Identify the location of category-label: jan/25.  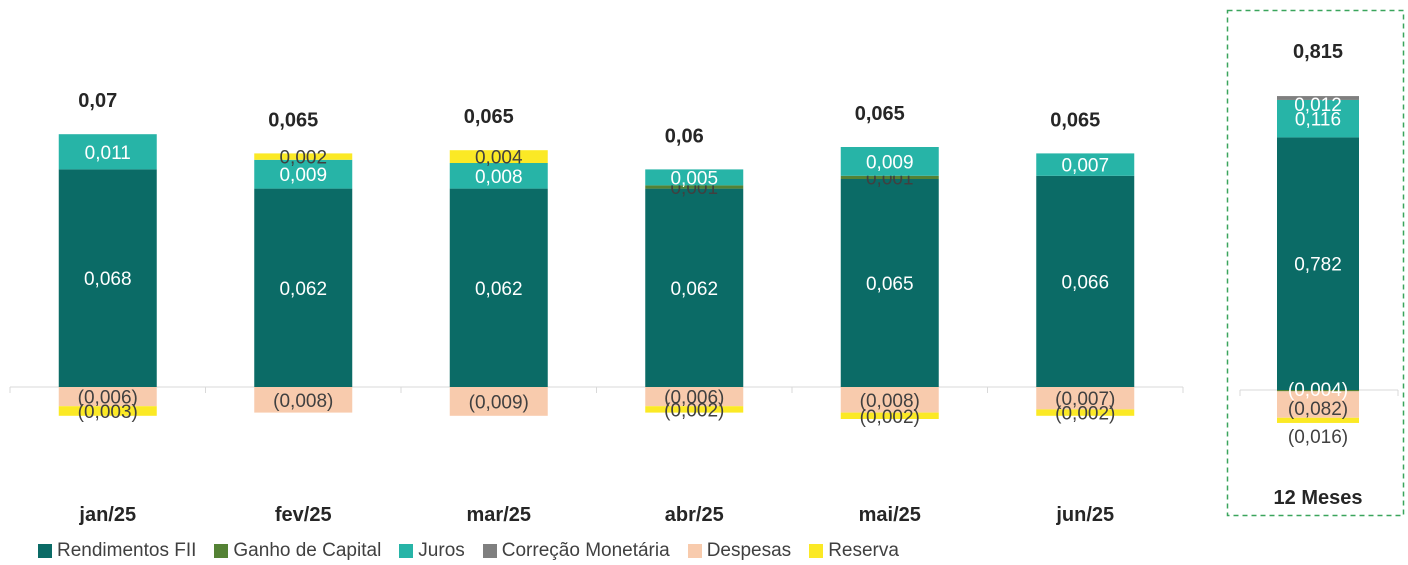
(107, 515).